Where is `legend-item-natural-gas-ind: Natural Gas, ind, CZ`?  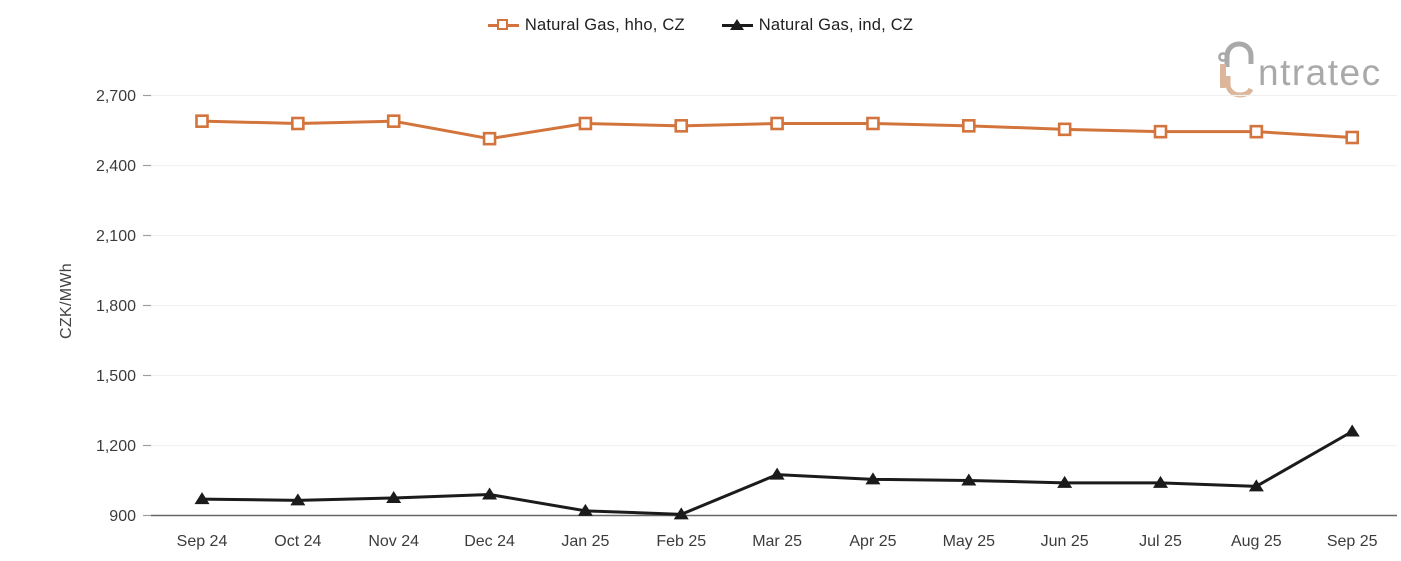 legend-item-natural-gas-ind: Natural Gas, ind, CZ is located at coordinates (817, 25).